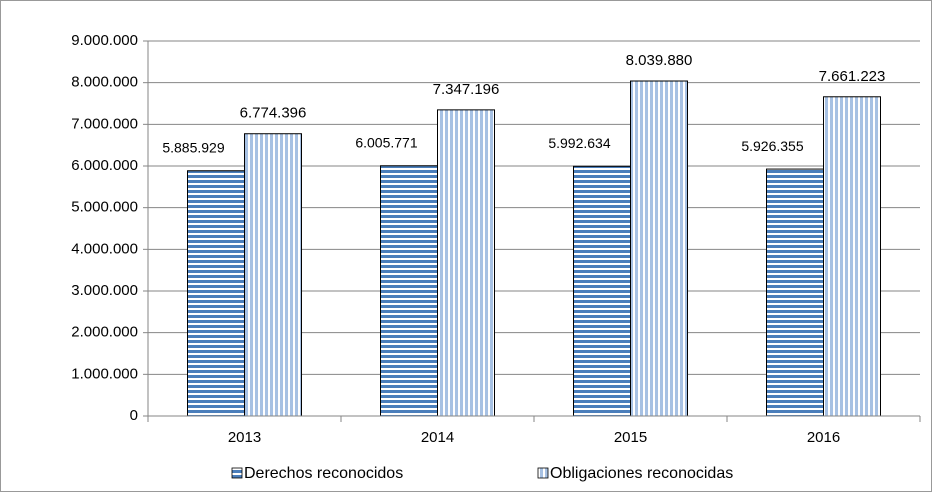  I want to click on y-tick-label: 8.000.000, so click(104, 82).